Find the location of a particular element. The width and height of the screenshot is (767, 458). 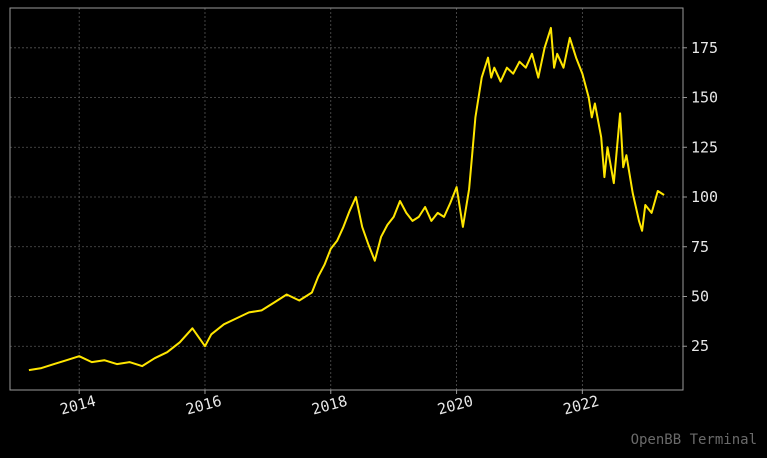

x-tick-label: 2014 is located at coordinates (78, 405).